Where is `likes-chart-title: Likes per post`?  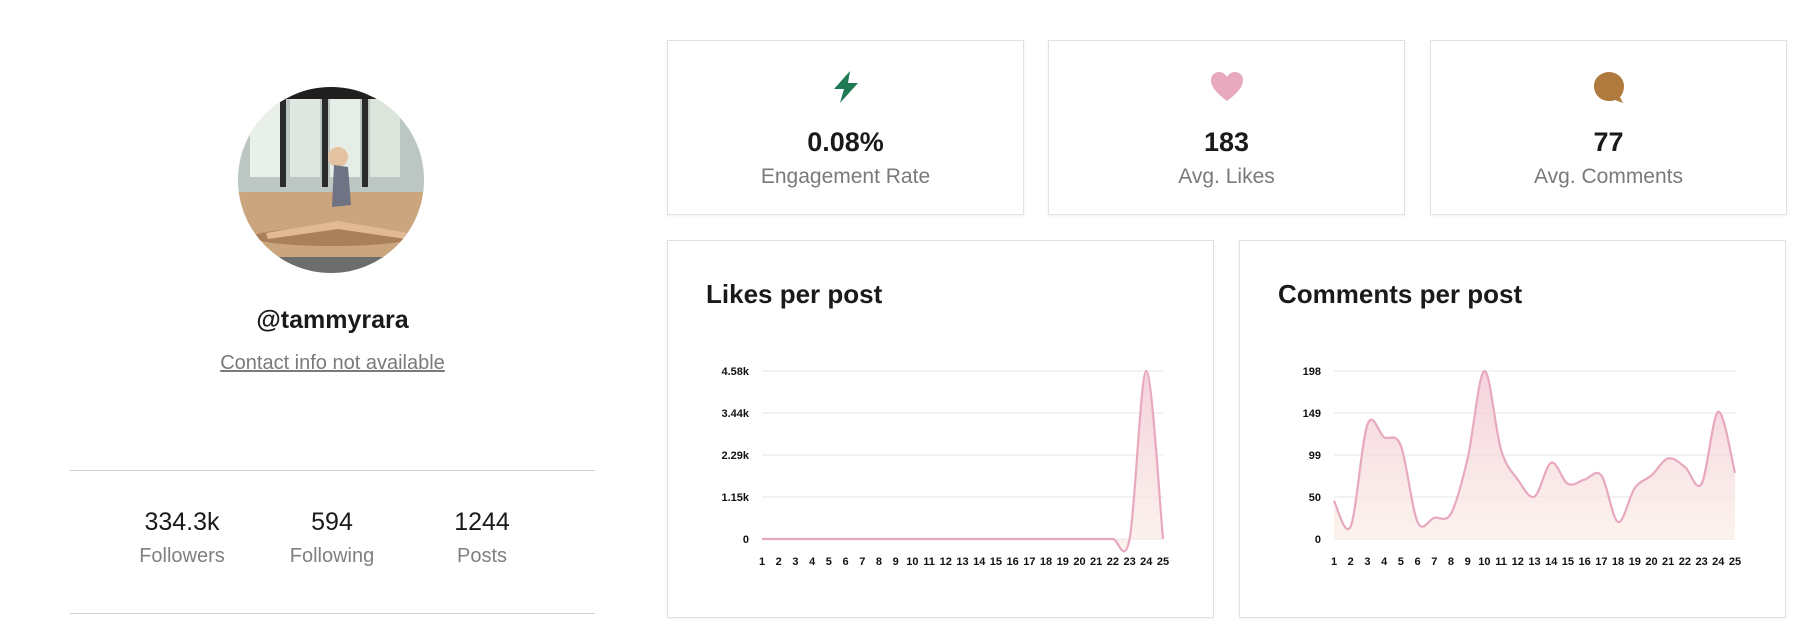 likes-chart-title: Likes per post is located at coordinates (794, 294).